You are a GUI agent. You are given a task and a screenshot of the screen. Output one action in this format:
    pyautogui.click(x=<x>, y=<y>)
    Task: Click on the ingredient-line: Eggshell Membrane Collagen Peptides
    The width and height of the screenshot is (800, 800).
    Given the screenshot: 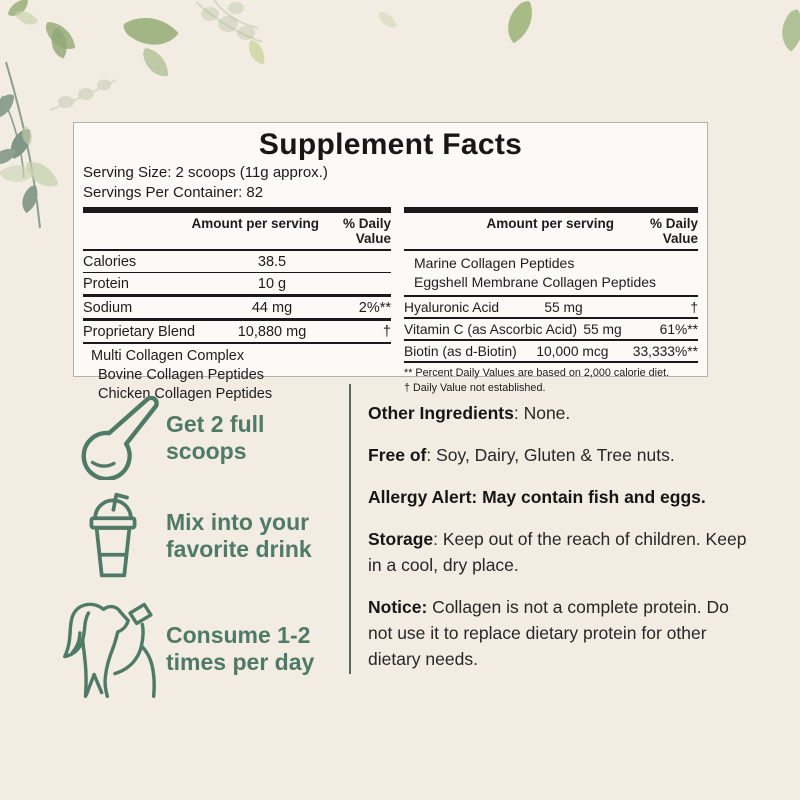 What is the action you would take?
    pyautogui.click(x=535, y=282)
    